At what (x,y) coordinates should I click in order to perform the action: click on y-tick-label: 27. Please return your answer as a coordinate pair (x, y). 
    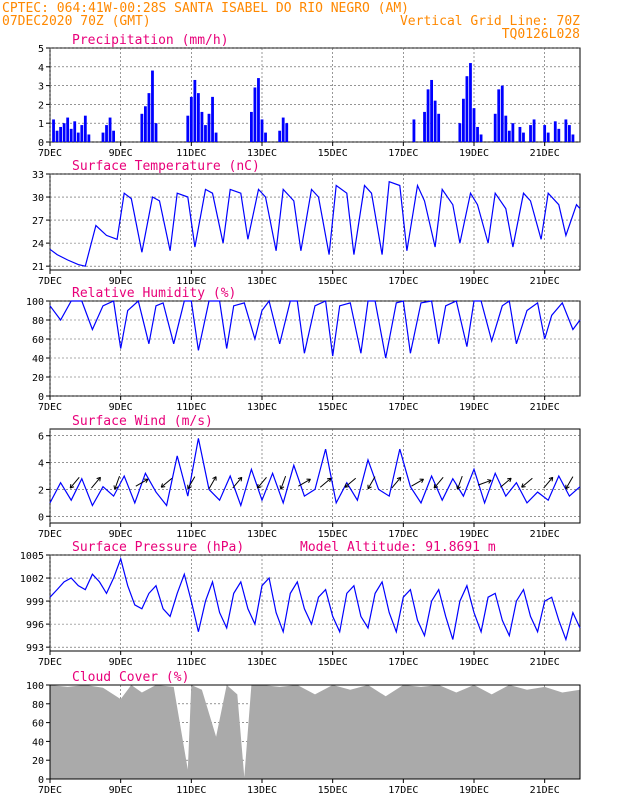
    Looking at the image, I should click on (38, 221).